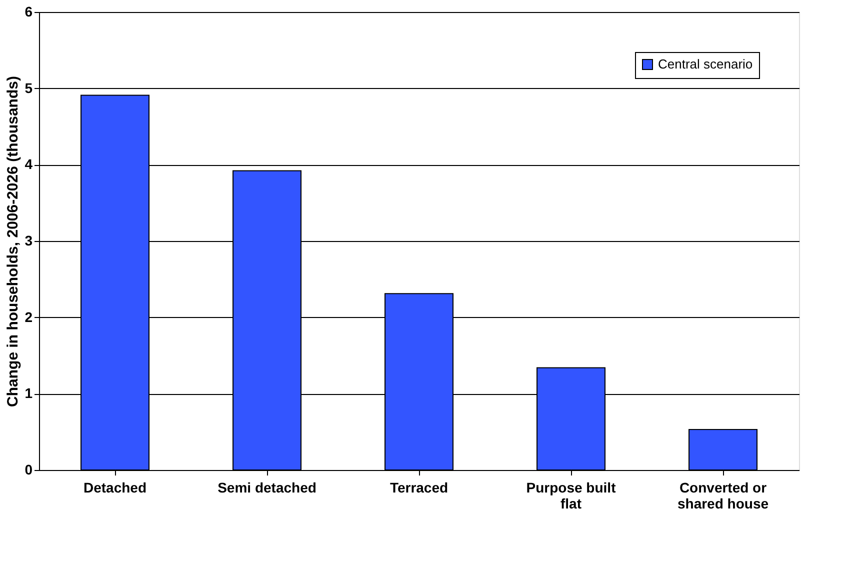 This screenshot has width=860, height=582. What do you see at coordinates (571, 496) in the screenshot?
I see `x-tick-label: Purpose built flat` at bounding box center [571, 496].